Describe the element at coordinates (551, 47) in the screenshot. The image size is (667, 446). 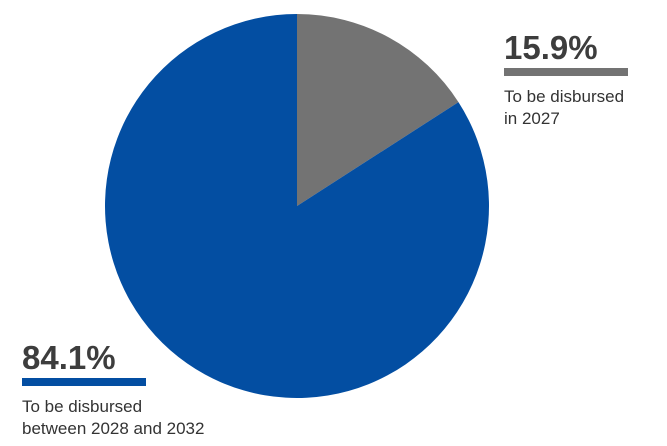
I see `slice-label-2027: 15.9%` at that location.